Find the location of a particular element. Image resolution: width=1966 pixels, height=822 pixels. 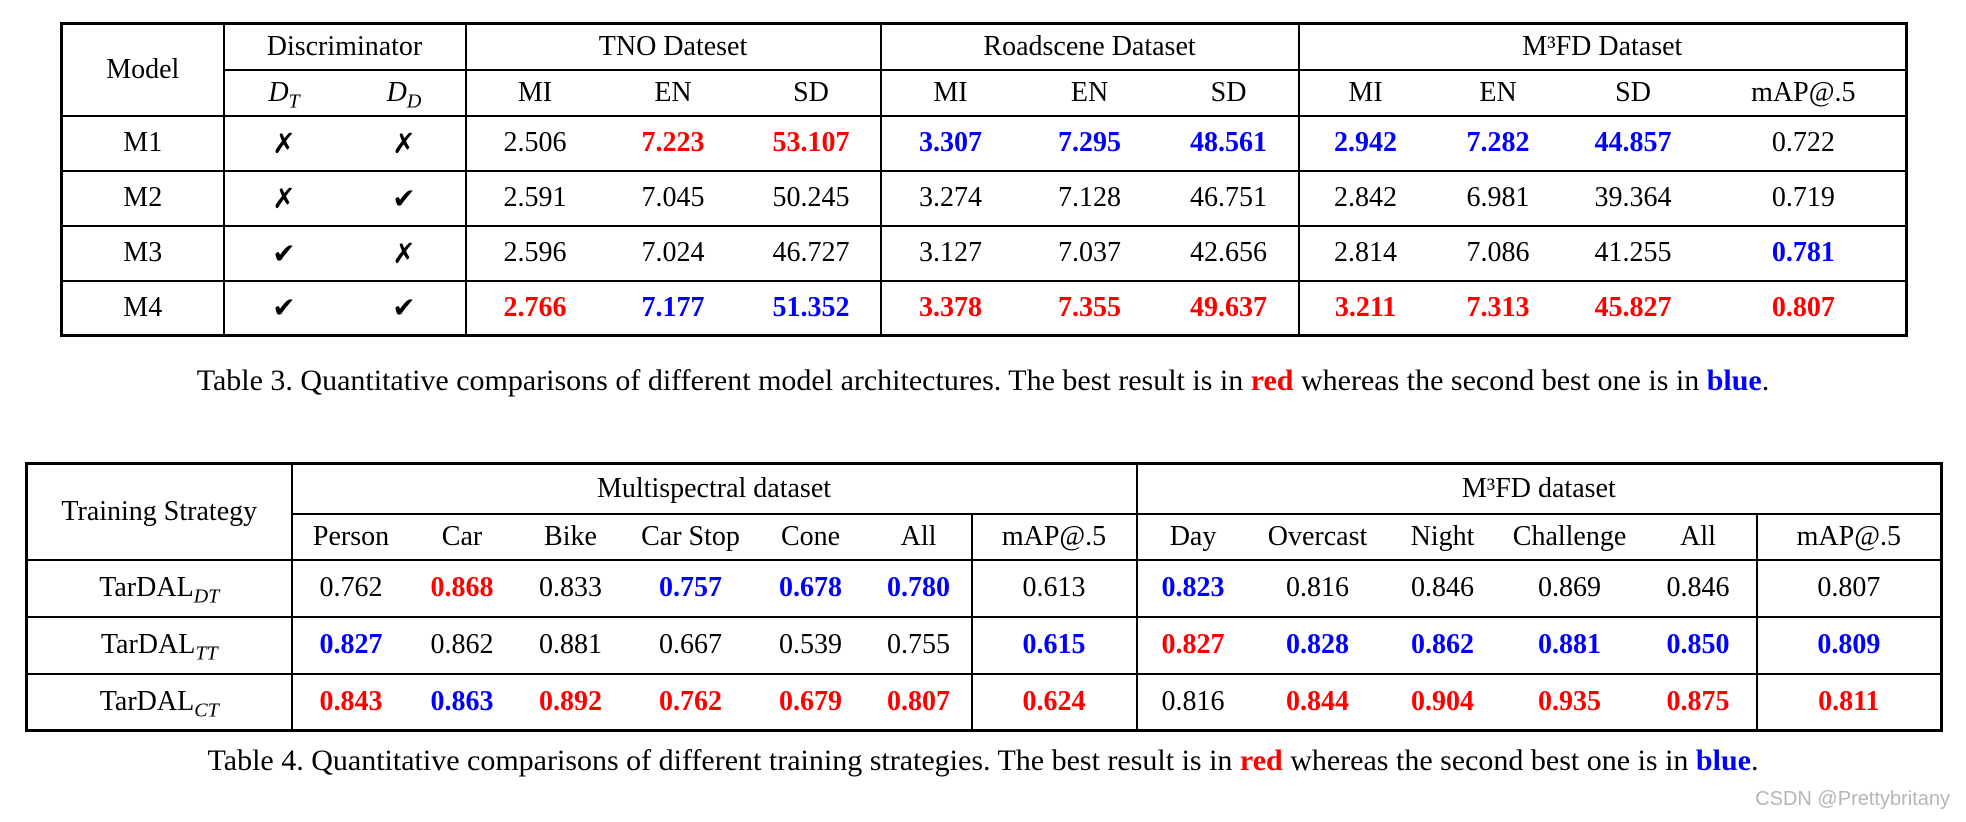

value-cell: 0.722 is located at coordinates (1804, 143).